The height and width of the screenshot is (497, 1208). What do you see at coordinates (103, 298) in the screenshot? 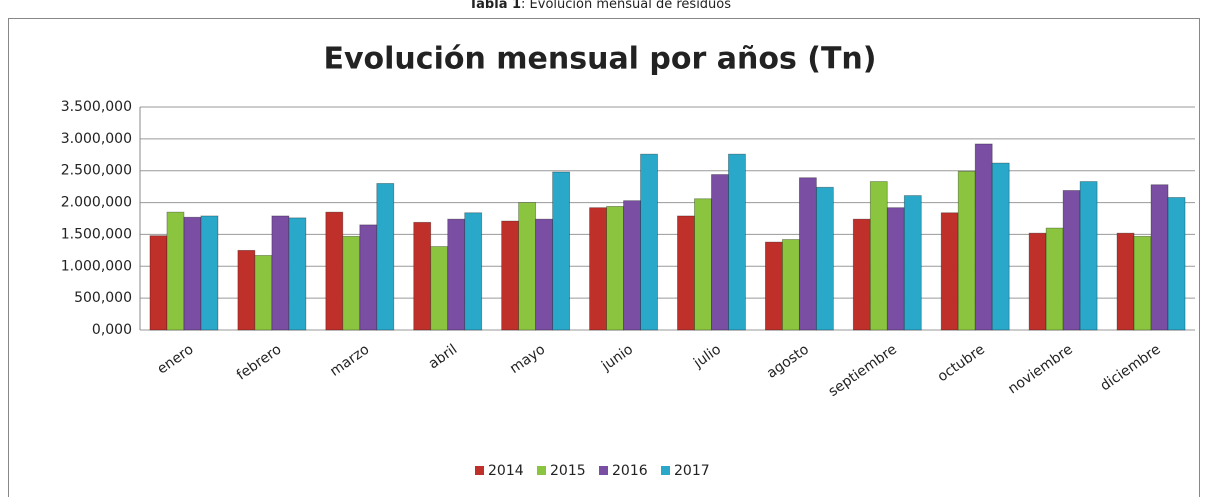
I see `y-tick-label: 500,000` at bounding box center [103, 298].